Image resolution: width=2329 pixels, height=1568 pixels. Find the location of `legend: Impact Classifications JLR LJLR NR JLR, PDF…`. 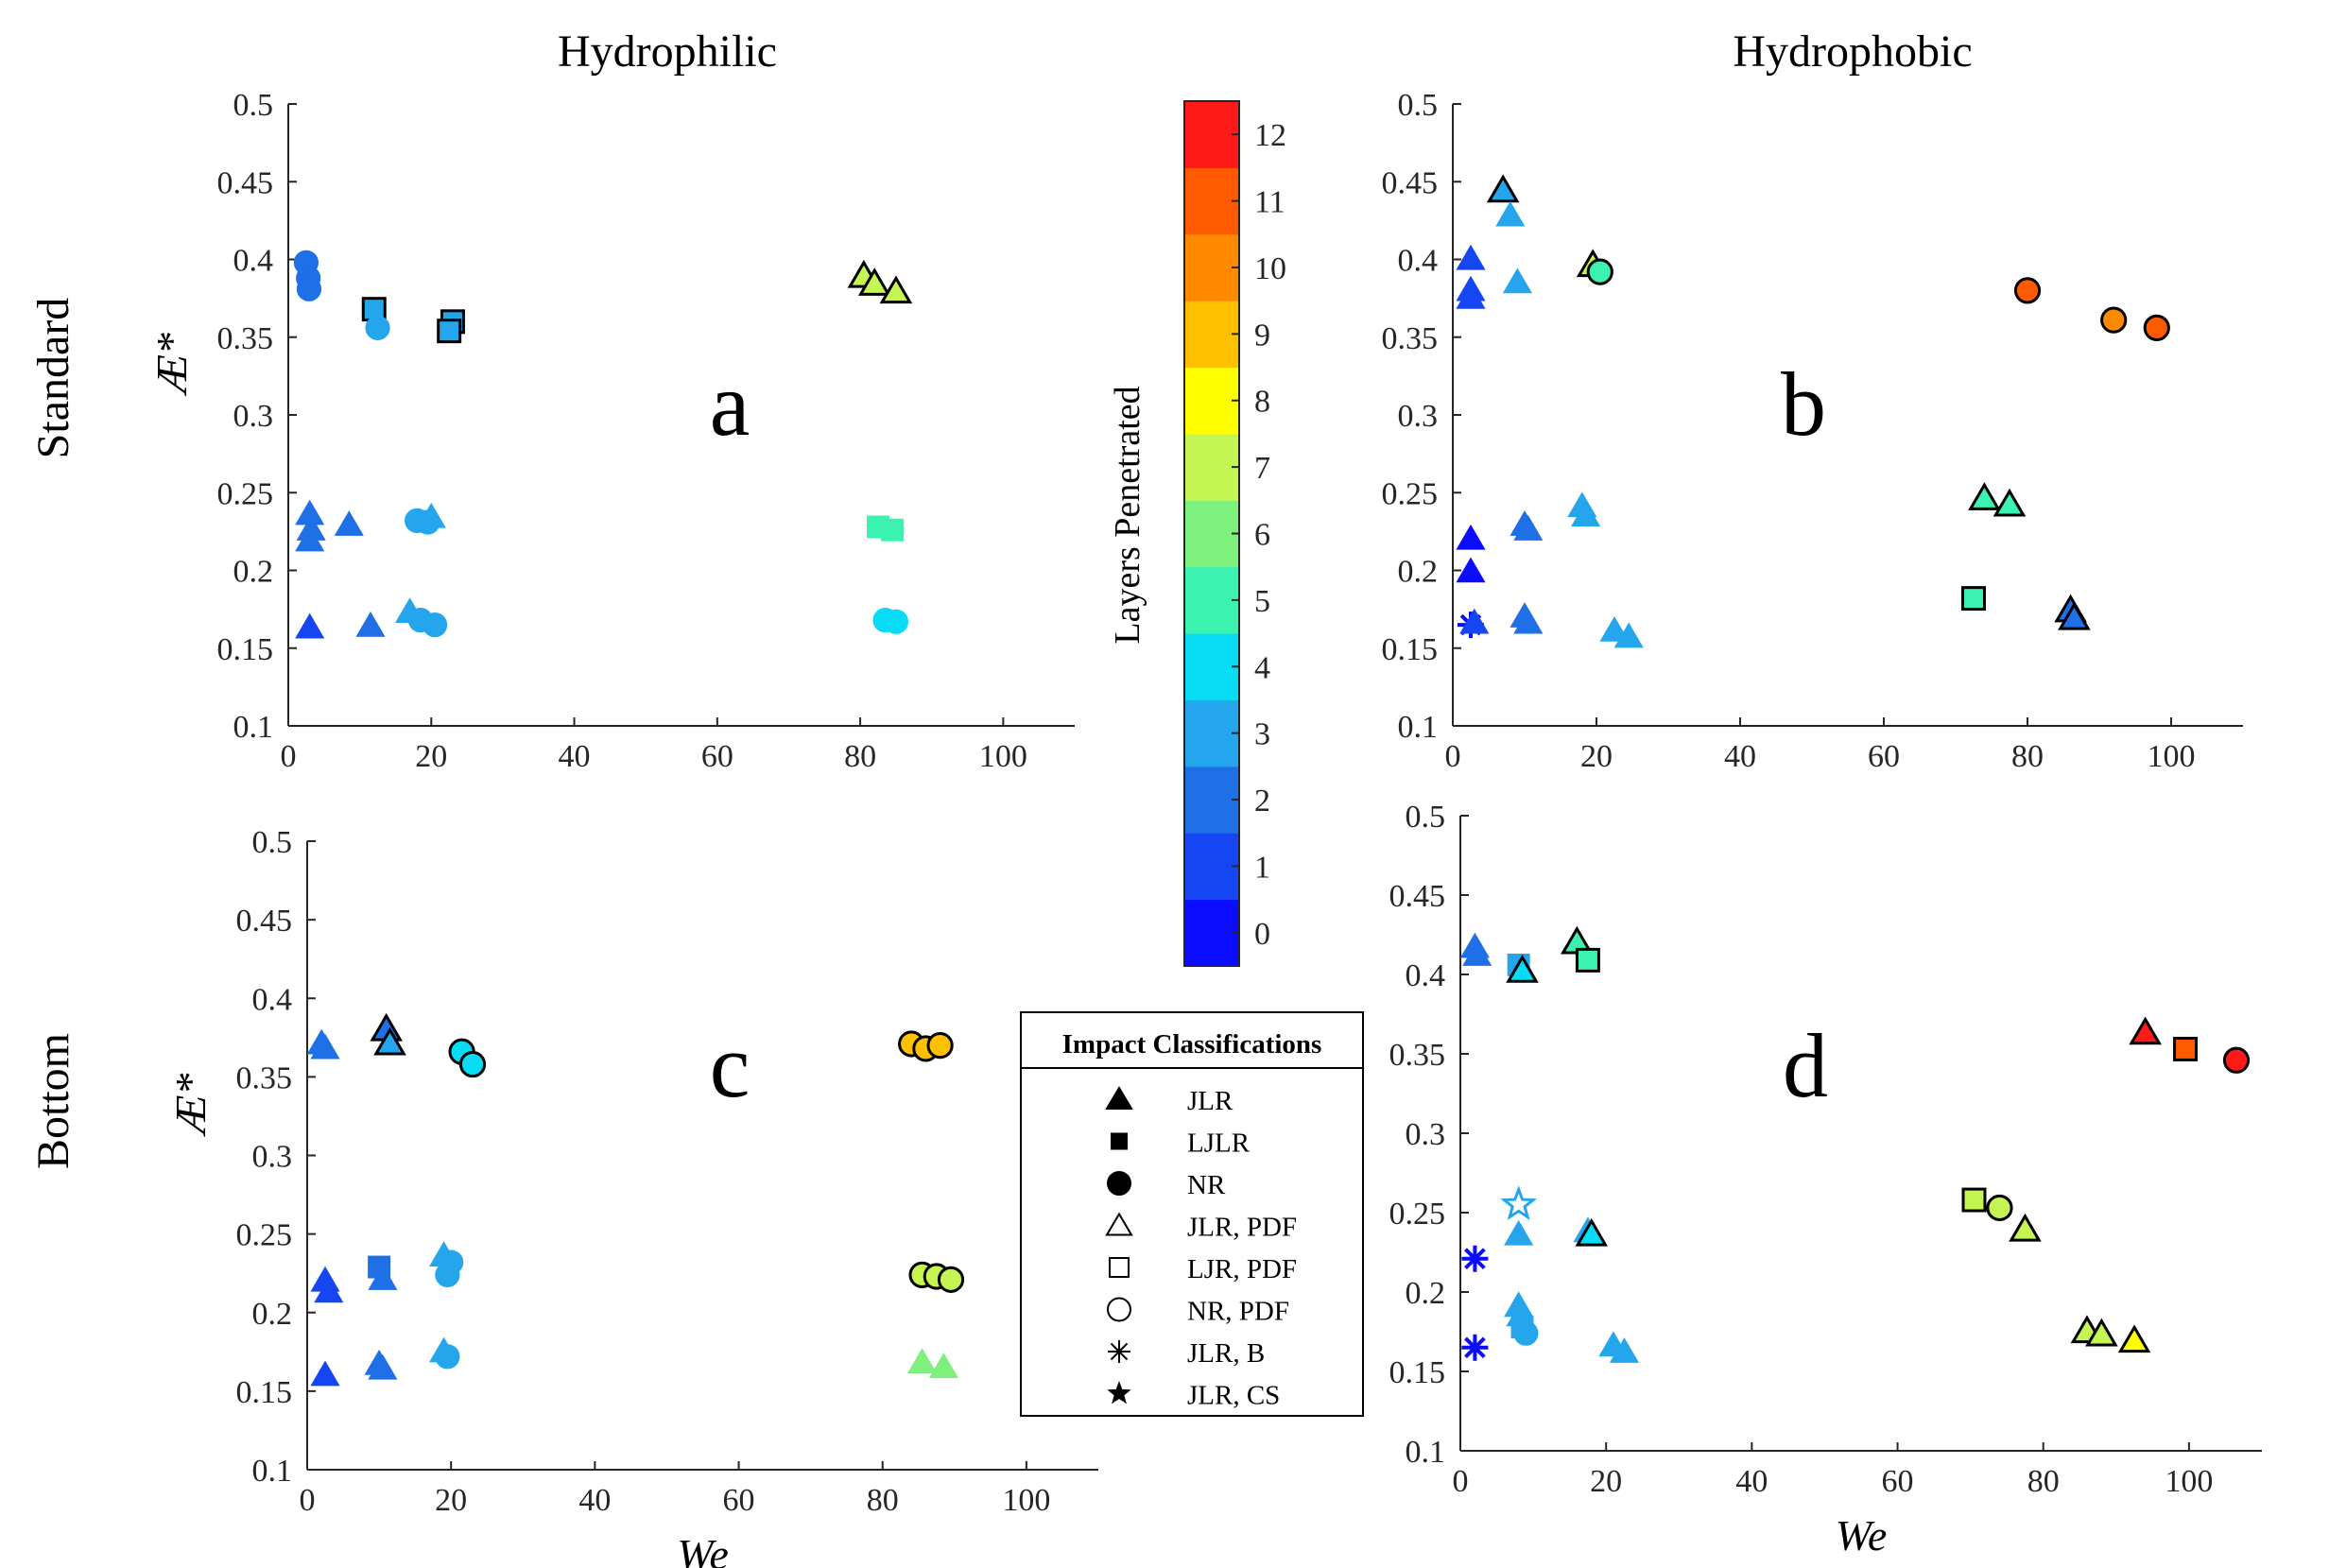

legend: Impact Classifications JLR LJLR NR JLR, PDF… is located at coordinates (1192, 1214).